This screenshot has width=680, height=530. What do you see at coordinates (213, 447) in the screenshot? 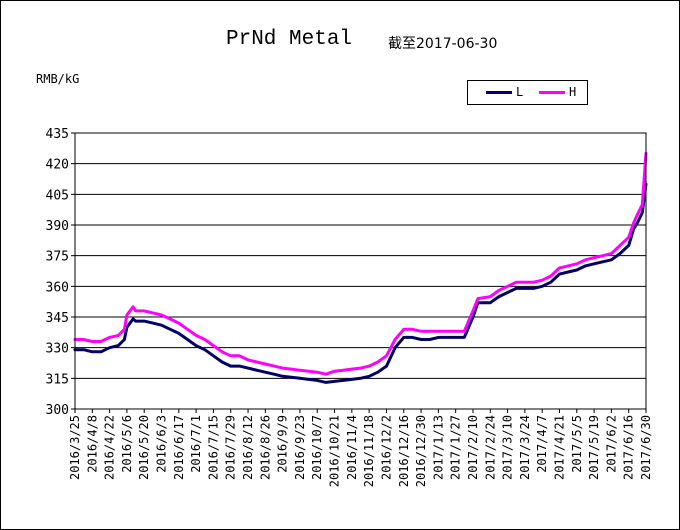
I see `x-tick-label: 2016/7/15` at bounding box center [213, 447].